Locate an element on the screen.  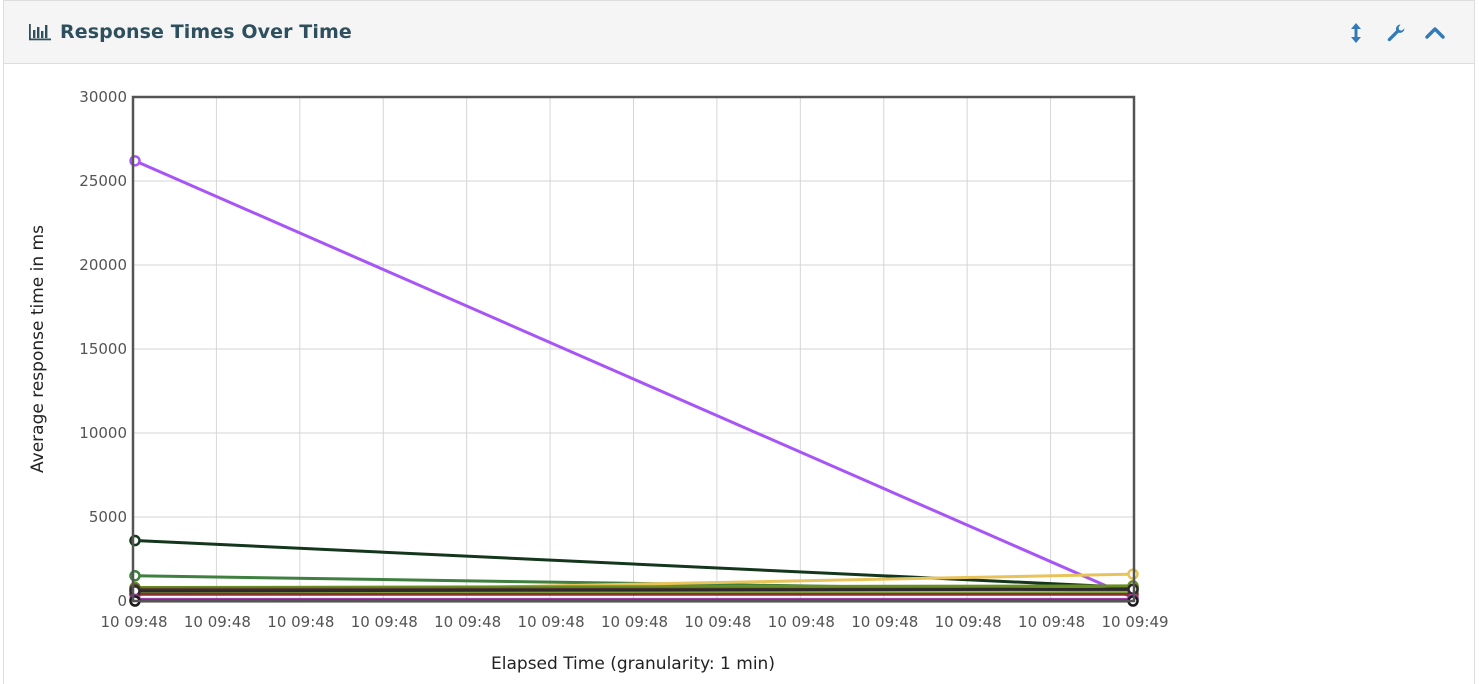
y-tick-label: 30000 is located at coordinates (103, 97).